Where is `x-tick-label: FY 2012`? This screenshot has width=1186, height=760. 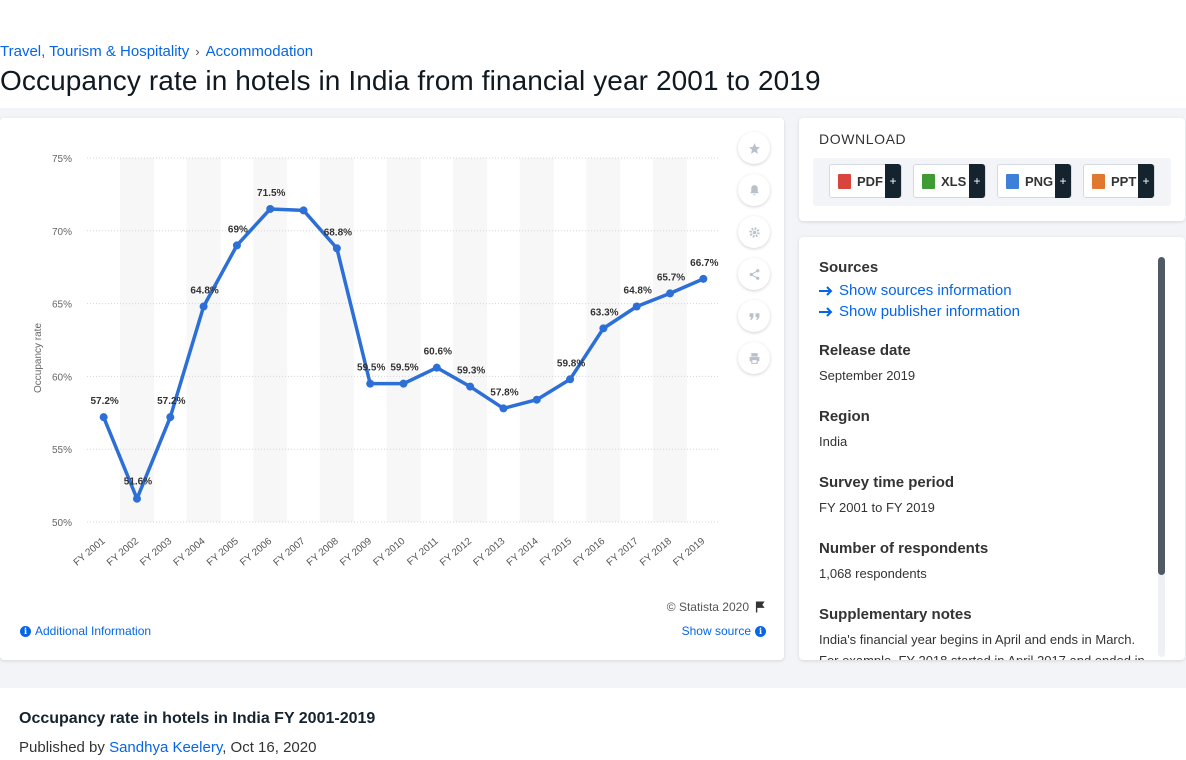 x-tick-label: FY 2012 is located at coordinates (456, 552).